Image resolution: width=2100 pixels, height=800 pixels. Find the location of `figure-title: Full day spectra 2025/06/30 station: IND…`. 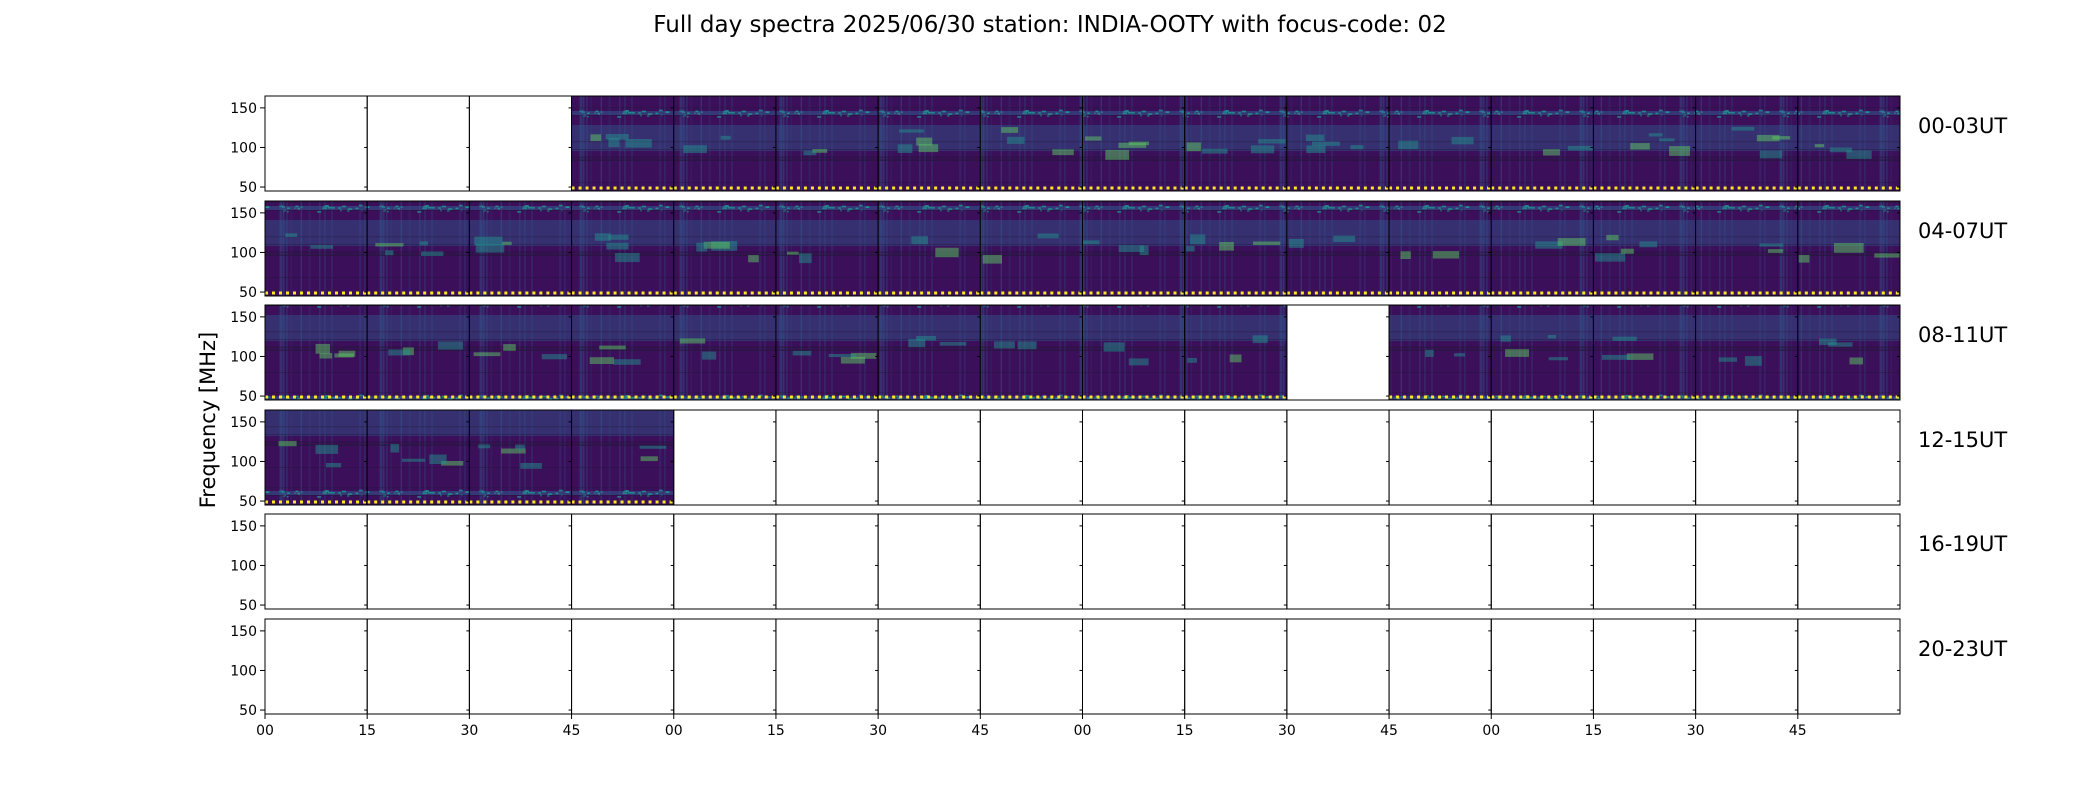

figure-title: Full day spectra 2025/06/30 station: IND… is located at coordinates (1050, 25).